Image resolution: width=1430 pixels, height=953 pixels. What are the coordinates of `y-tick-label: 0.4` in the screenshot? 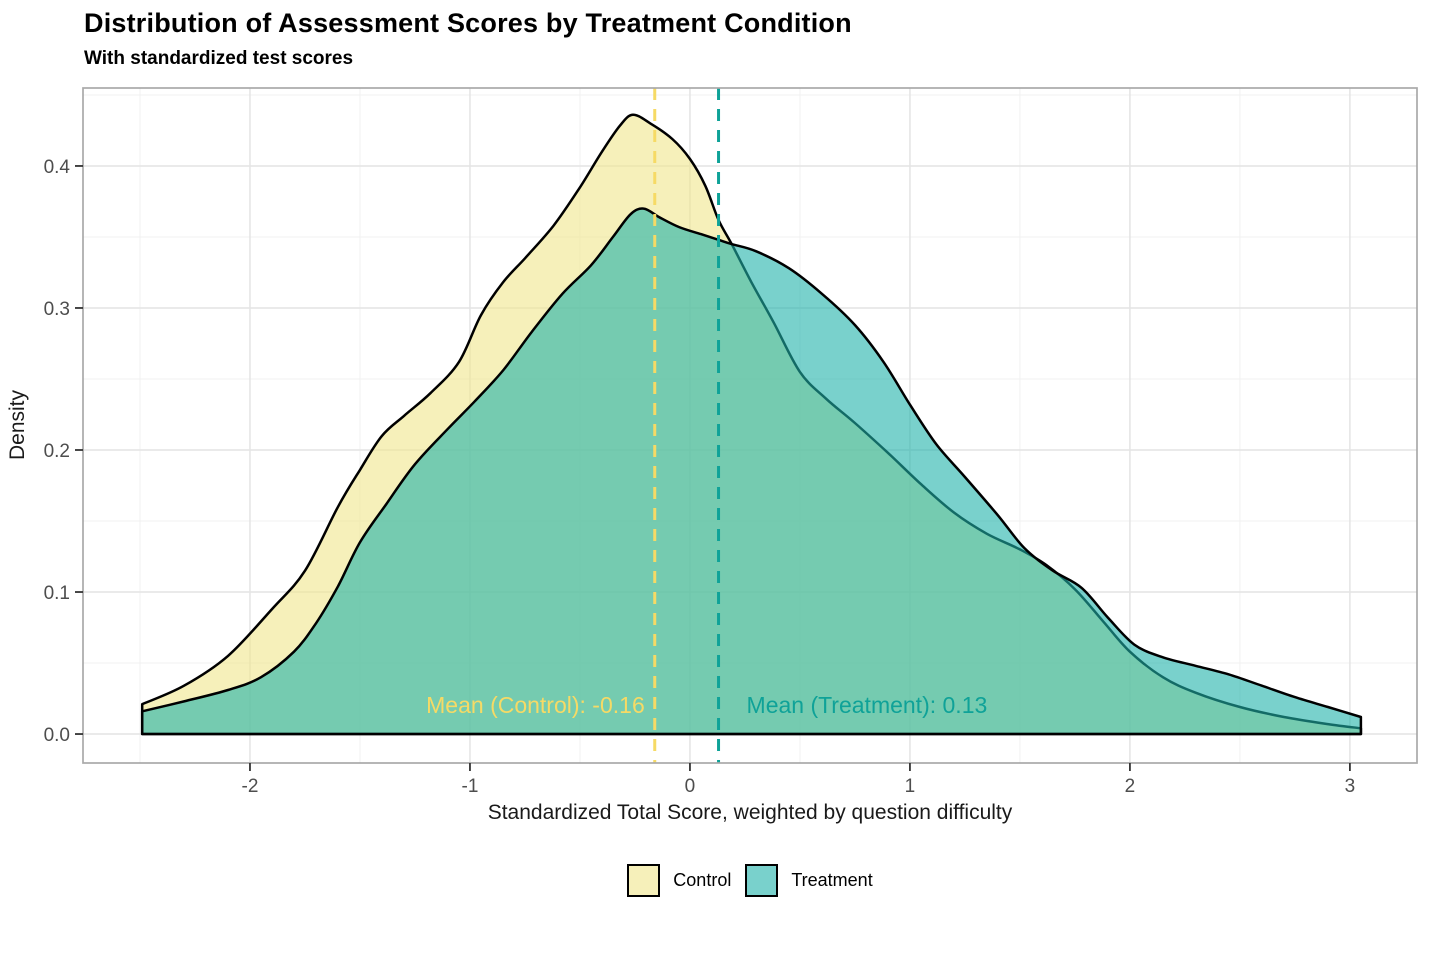 It's located at (57, 167).